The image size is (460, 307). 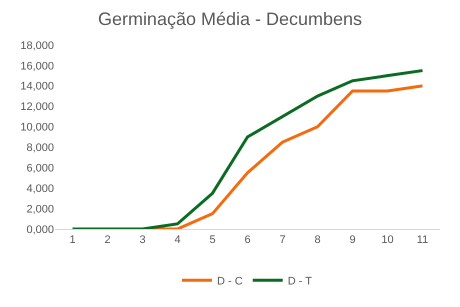 I want to click on chart-title: Germinação Média - Decumbens, so click(x=230, y=18).